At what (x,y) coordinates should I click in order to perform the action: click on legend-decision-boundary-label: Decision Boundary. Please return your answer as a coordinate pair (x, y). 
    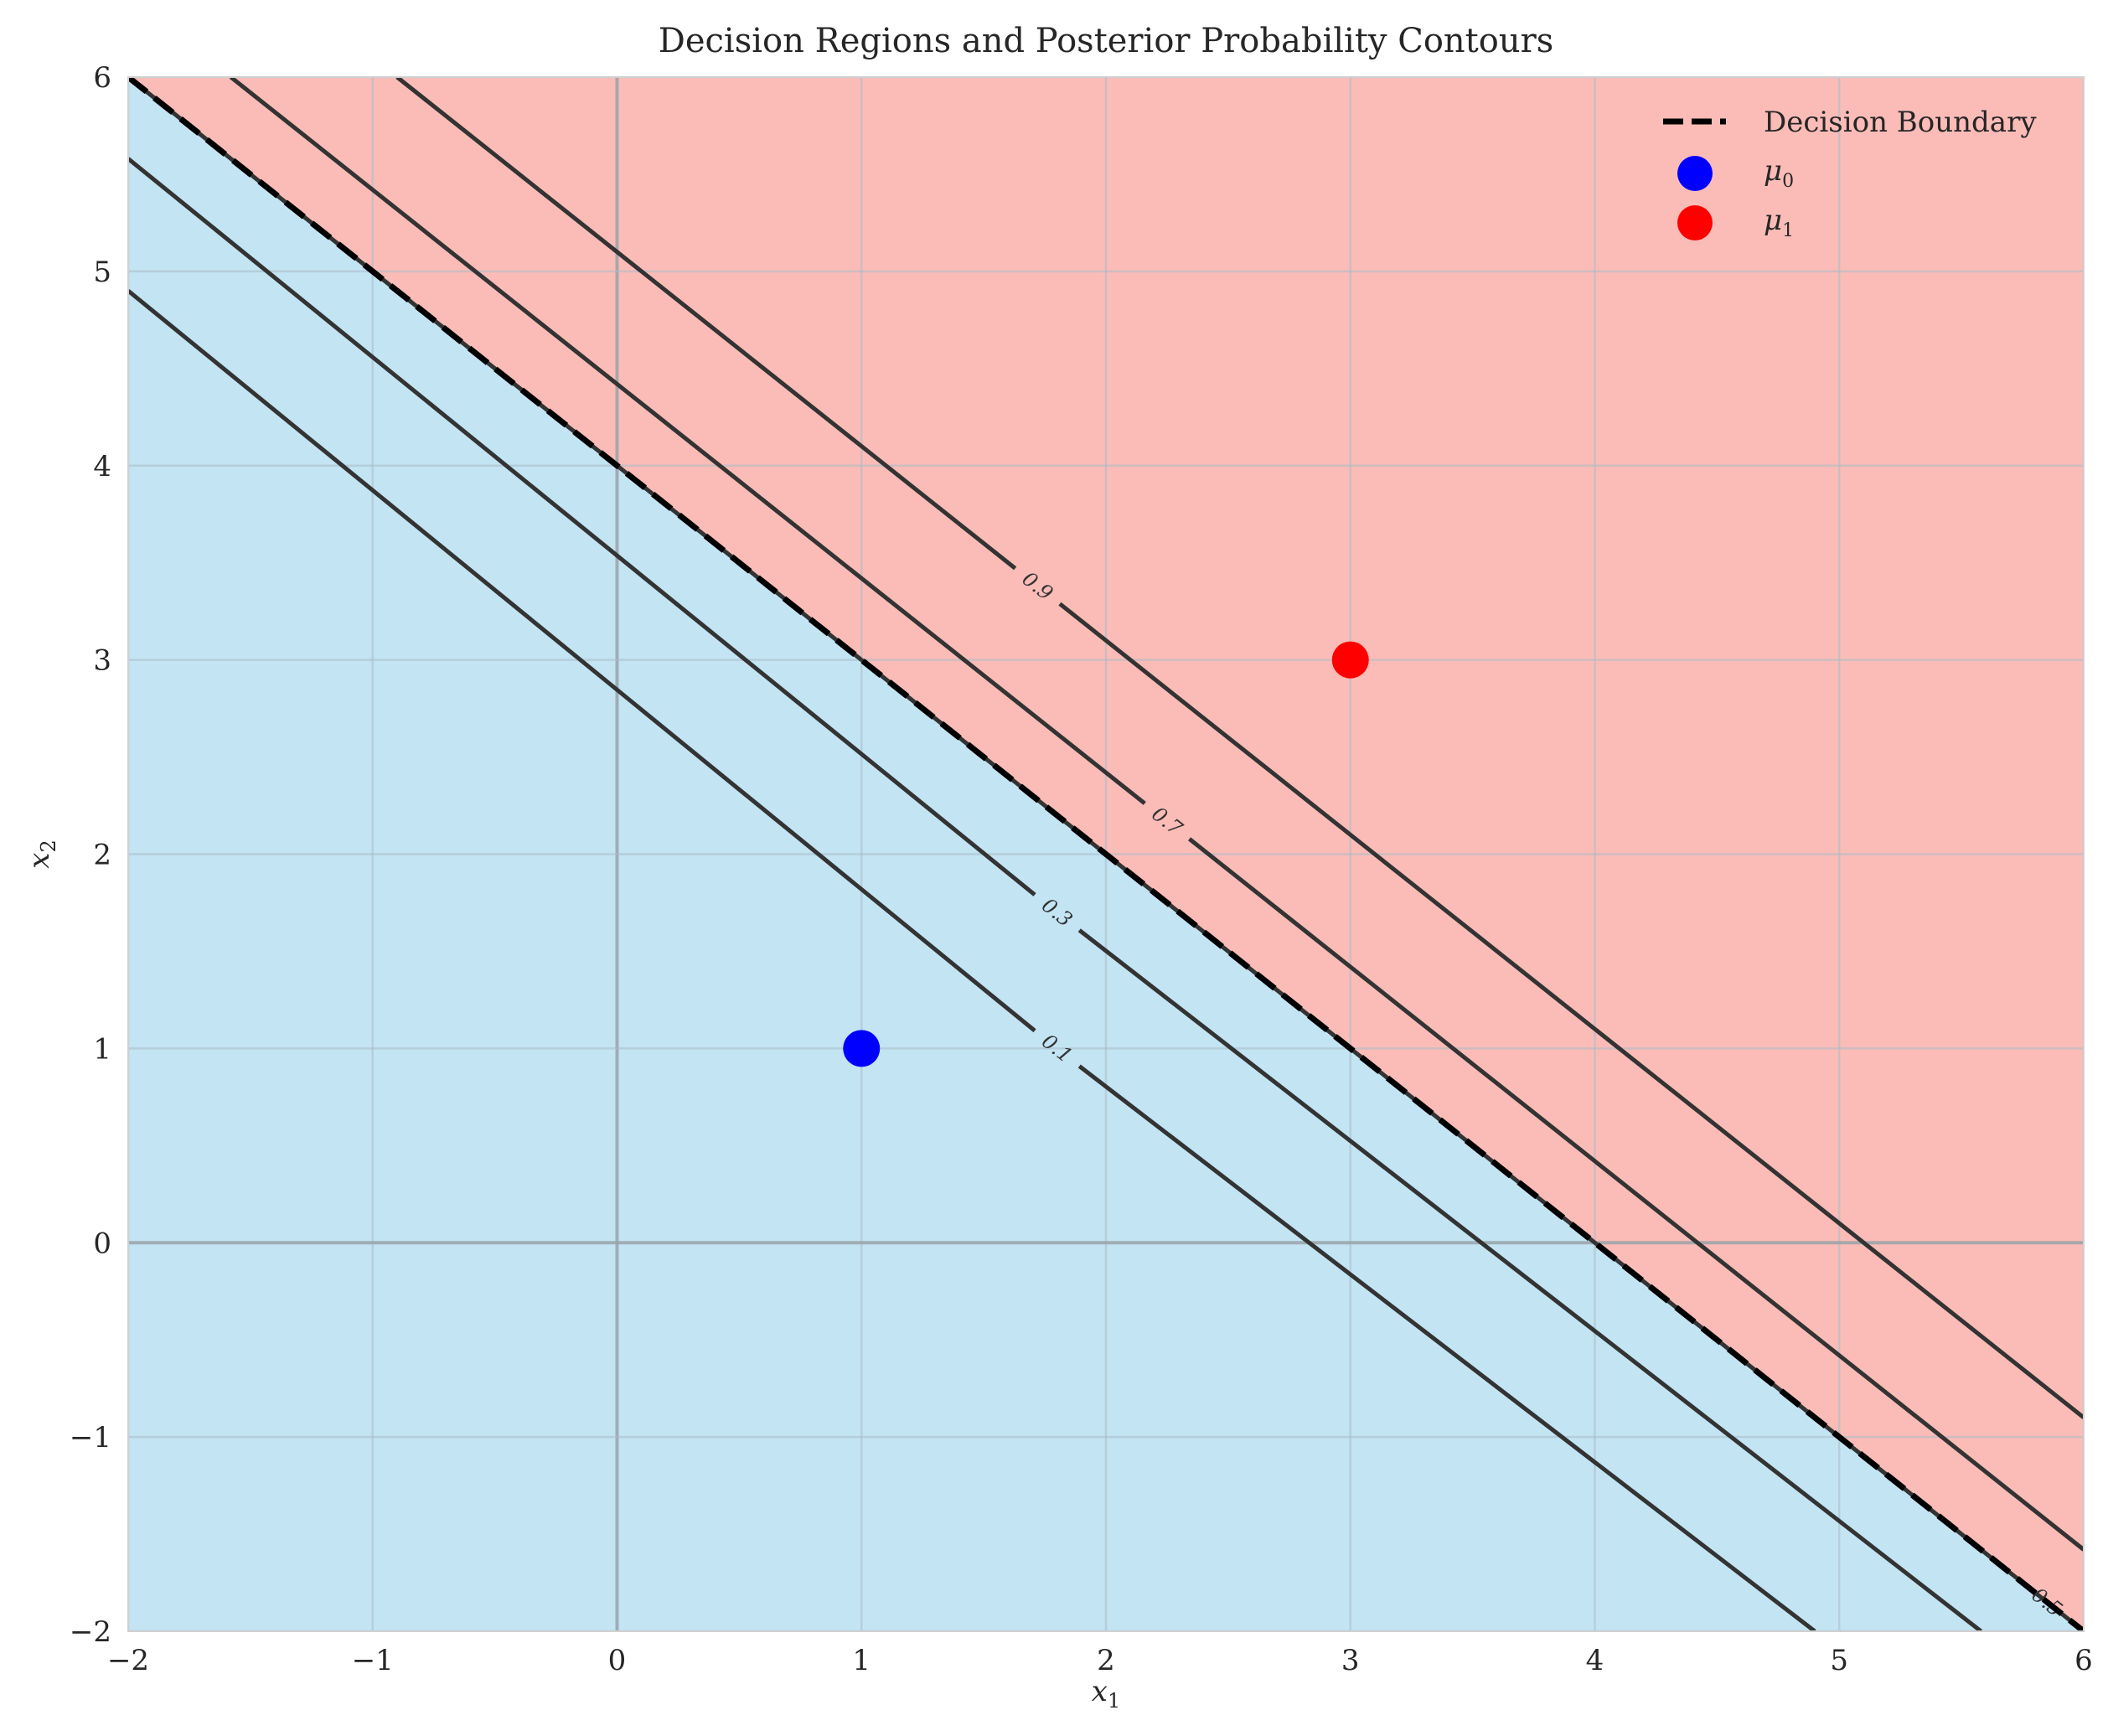
    Looking at the image, I should click on (1900, 122).